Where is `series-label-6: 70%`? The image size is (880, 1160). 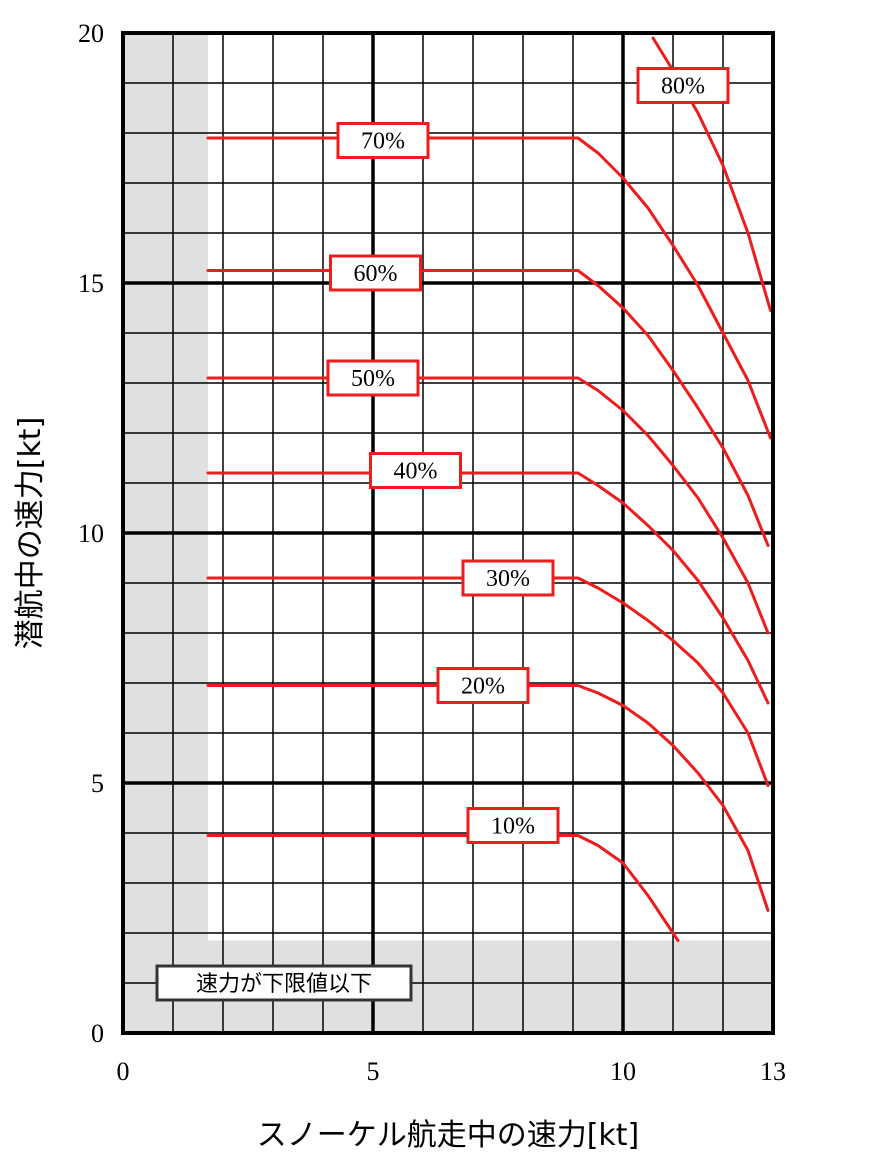 series-label-6: 70% is located at coordinates (383, 142).